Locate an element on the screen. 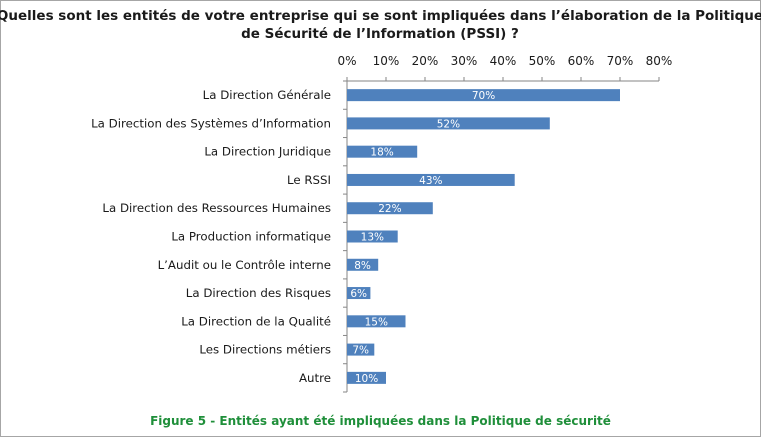 The image size is (761, 437). category-label: La Direction de la Qualité is located at coordinates (256, 321).